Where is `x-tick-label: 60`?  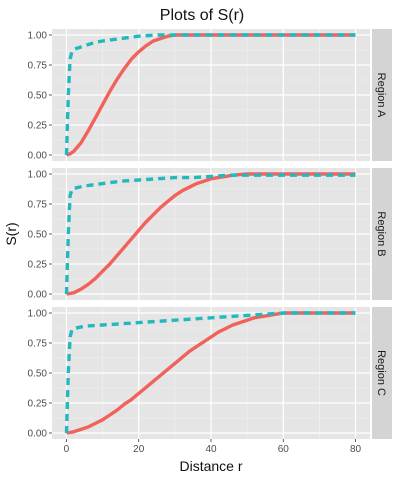
x-tick-label: 60 is located at coordinates (284, 449).